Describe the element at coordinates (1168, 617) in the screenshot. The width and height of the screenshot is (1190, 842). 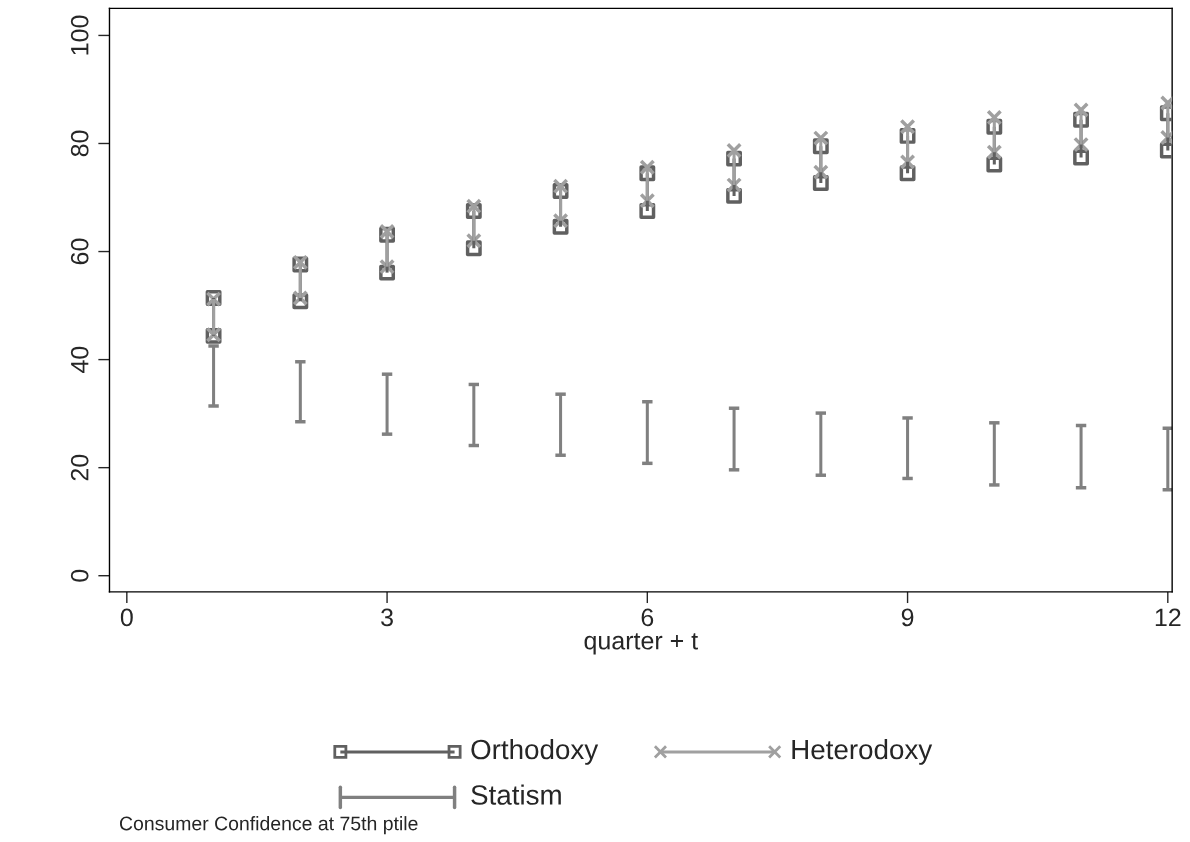
I see `x-tick-label: 12` at that location.